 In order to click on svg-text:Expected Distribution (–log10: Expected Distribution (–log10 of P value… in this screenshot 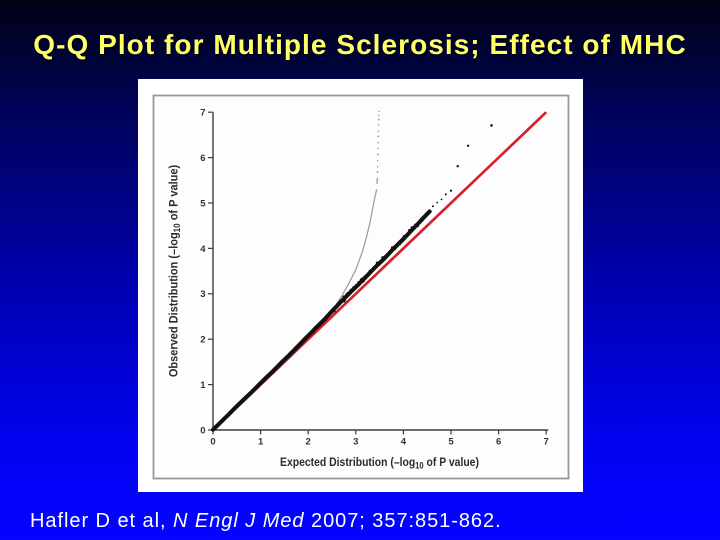, I will do `click(379, 463)`.